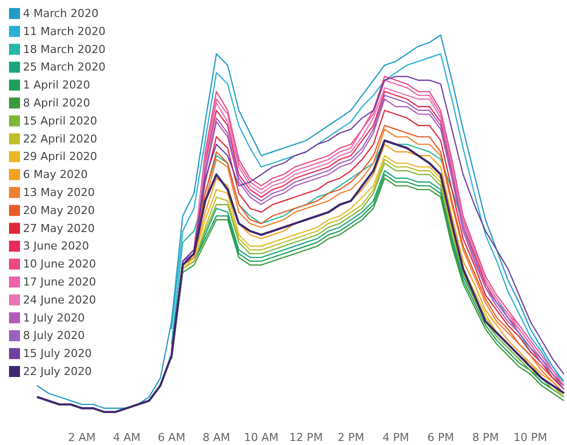  Describe the element at coordinates (351, 437) in the screenshot. I see `x-tick-label: 2 PM` at that location.